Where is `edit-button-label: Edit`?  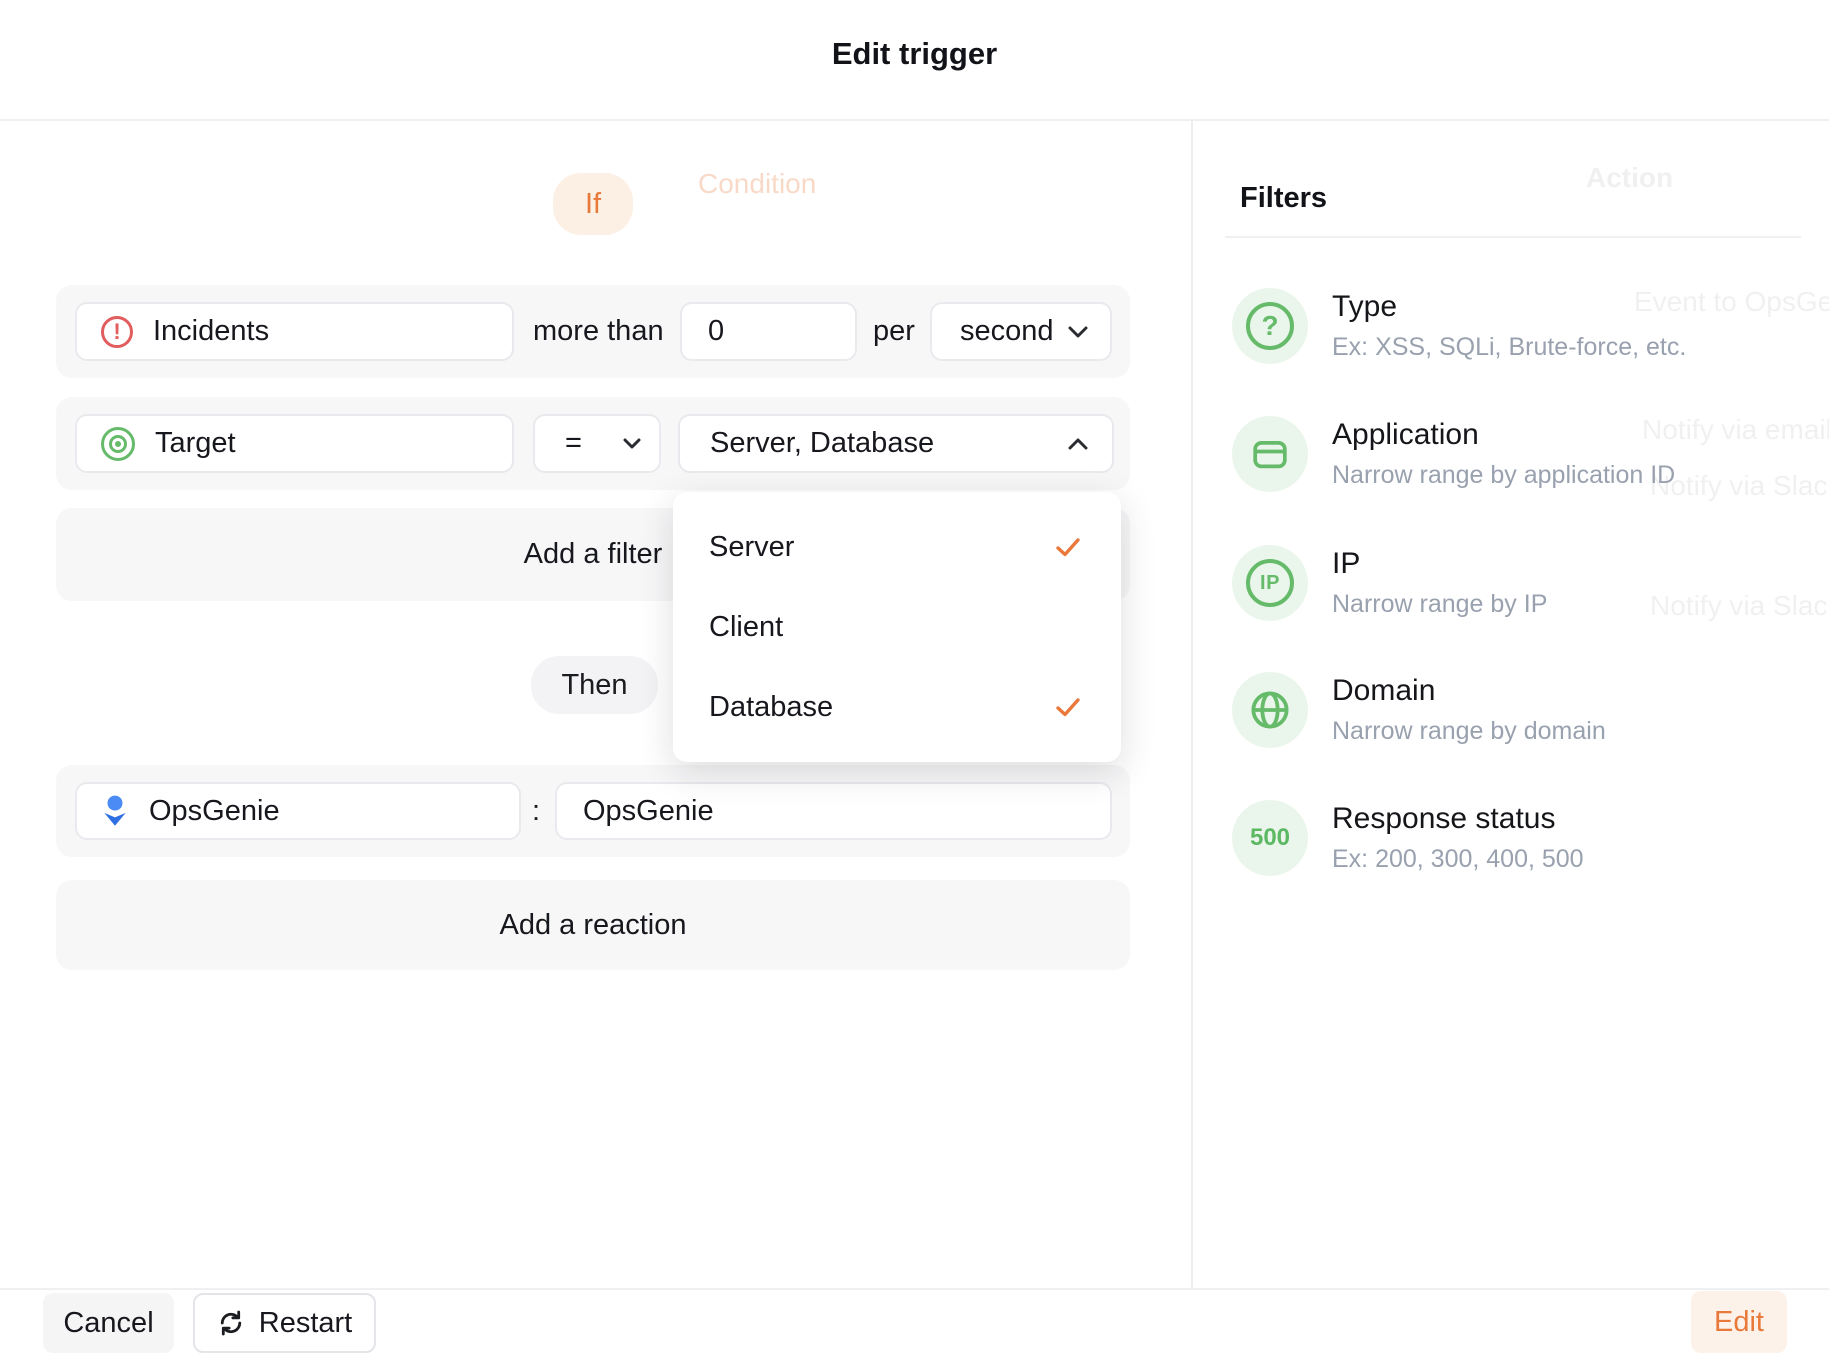
edit-button-label: Edit is located at coordinates (1739, 1321).